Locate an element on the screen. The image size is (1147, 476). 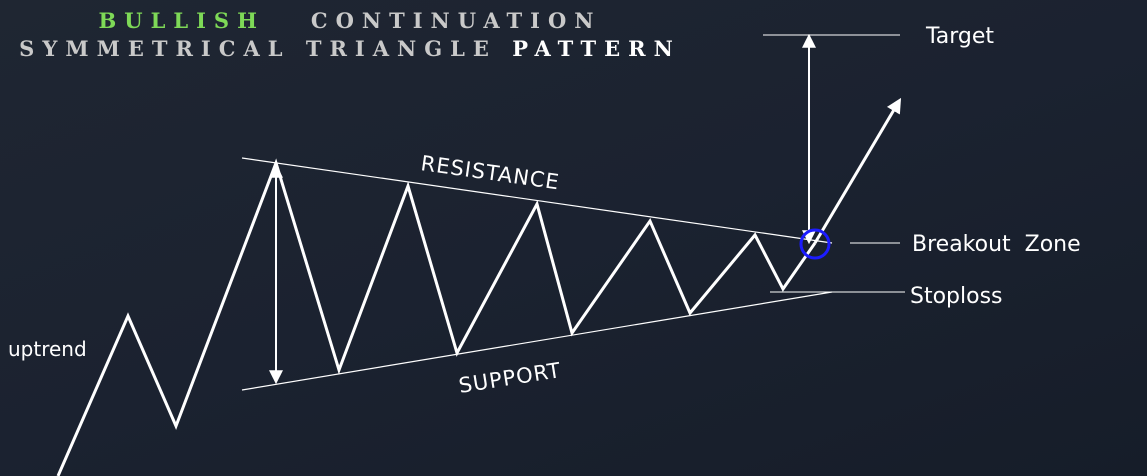
title-bullish: BULLISH is located at coordinates (181, 20).